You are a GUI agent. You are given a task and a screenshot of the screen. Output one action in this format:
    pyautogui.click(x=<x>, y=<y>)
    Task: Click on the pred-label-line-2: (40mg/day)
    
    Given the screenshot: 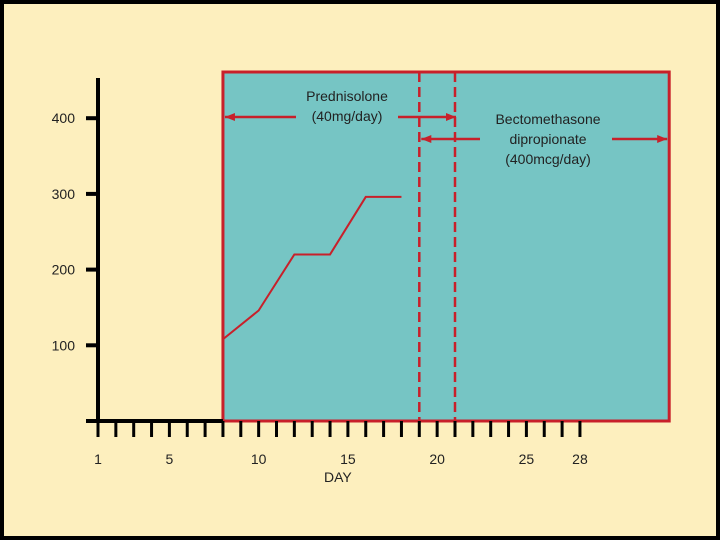 What is the action you would take?
    pyautogui.click(x=347, y=116)
    